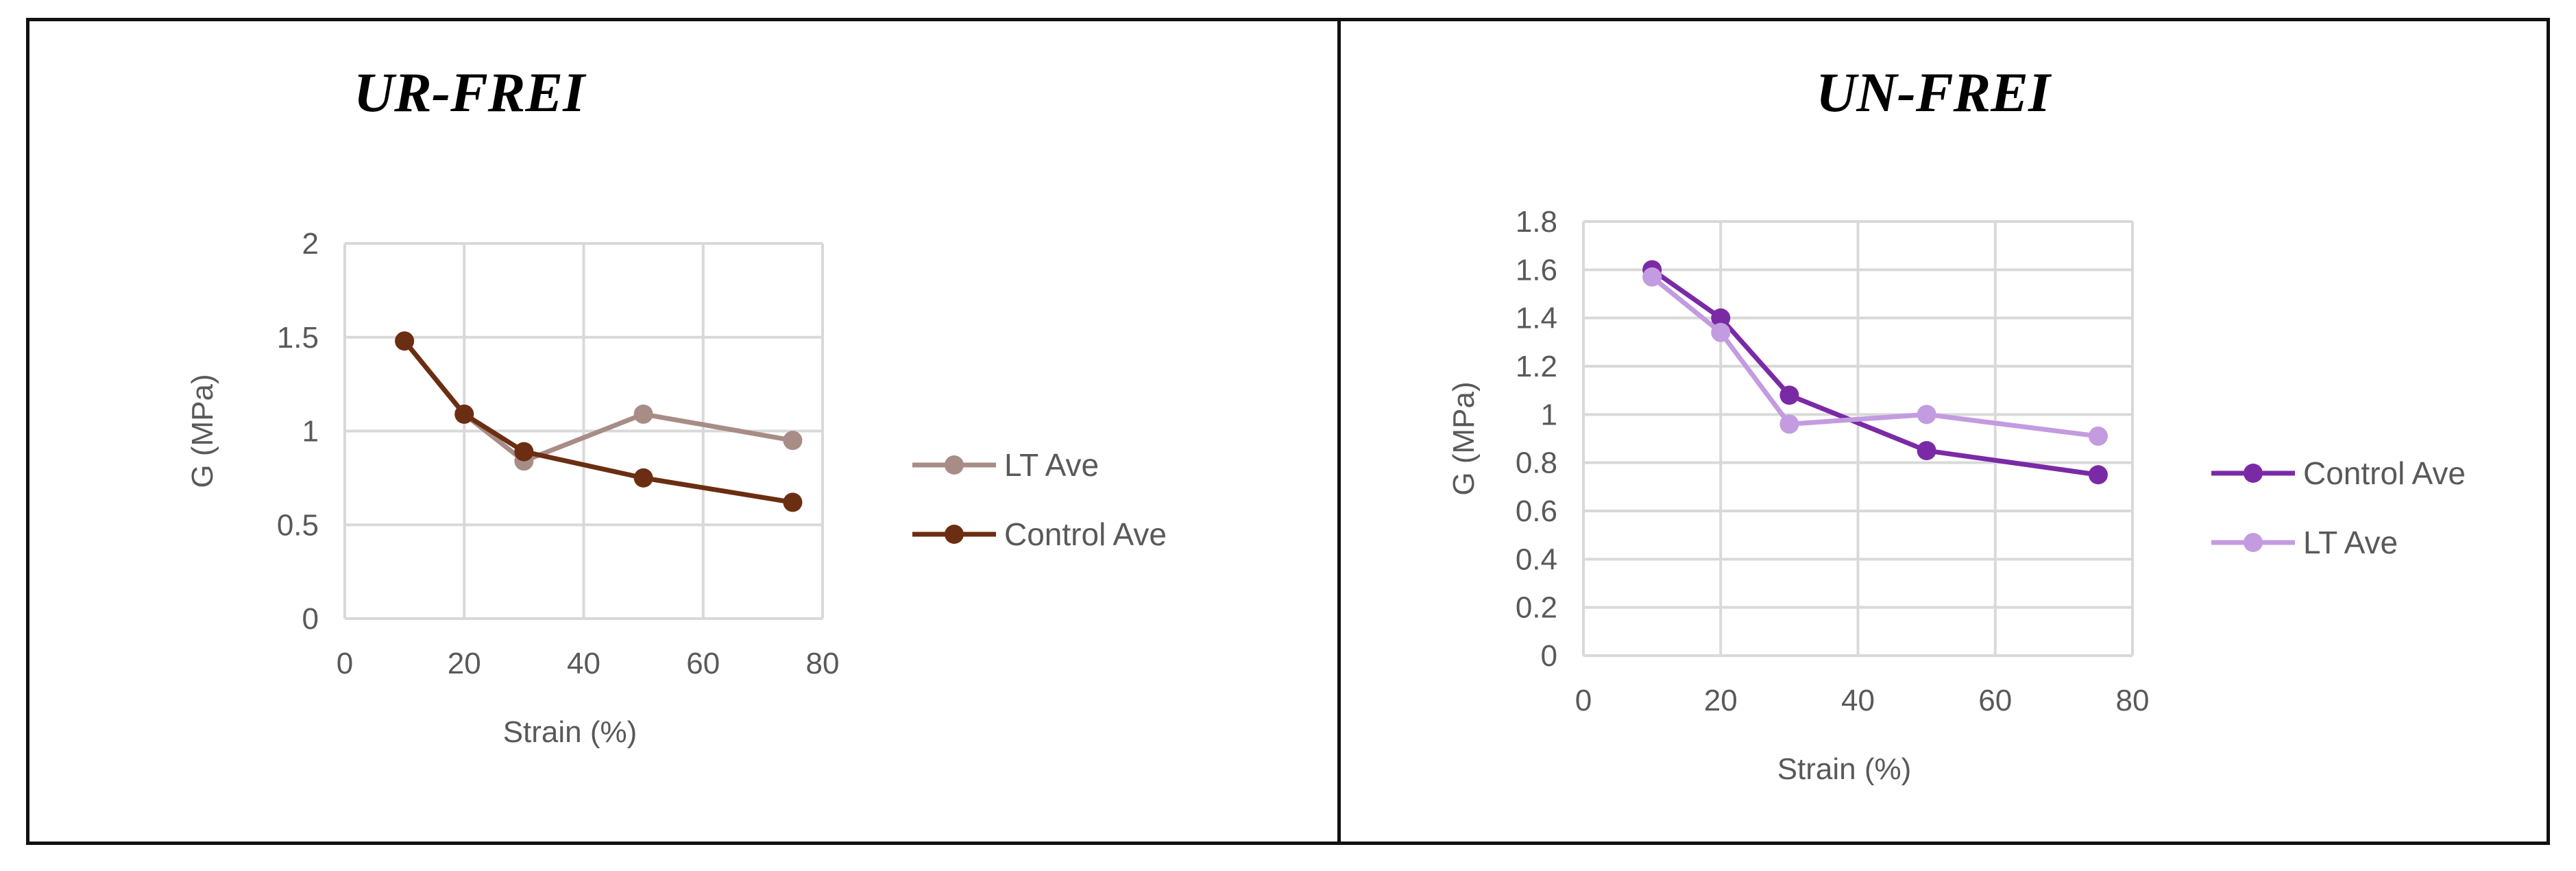  What do you see at coordinates (1536, 511) in the screenshot?
I see `y-tick-label: 0.6` at bounding box center [1536, 511].